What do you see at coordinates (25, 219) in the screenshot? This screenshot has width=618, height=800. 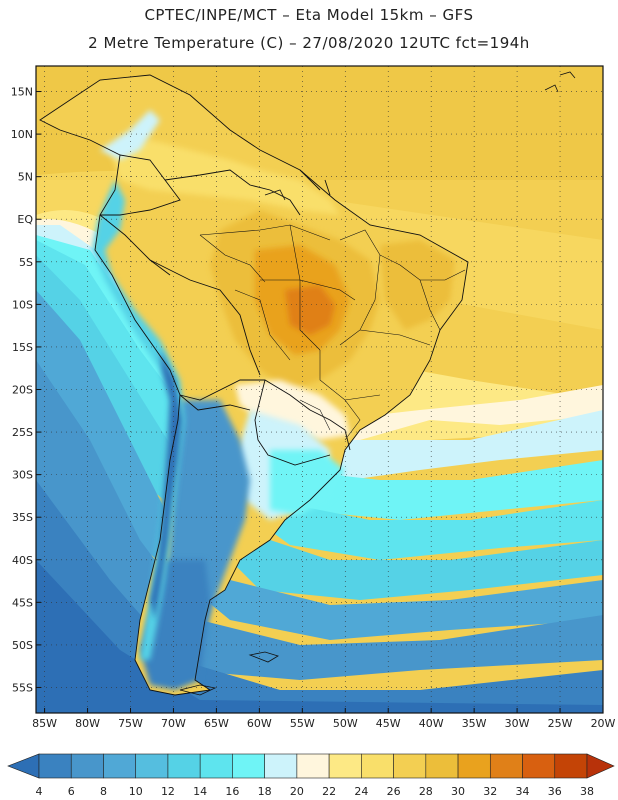 I see `lat-label: EQ` at bounding box center [25, 219].